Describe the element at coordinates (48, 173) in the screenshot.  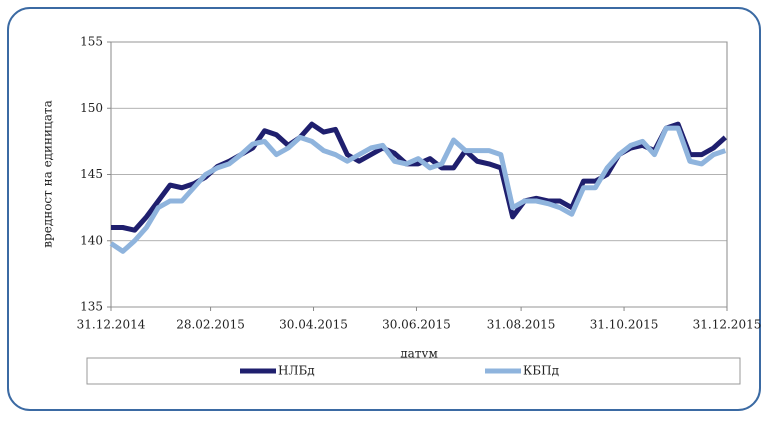
I see `y-axis-label: вредност на единицата` at that location.